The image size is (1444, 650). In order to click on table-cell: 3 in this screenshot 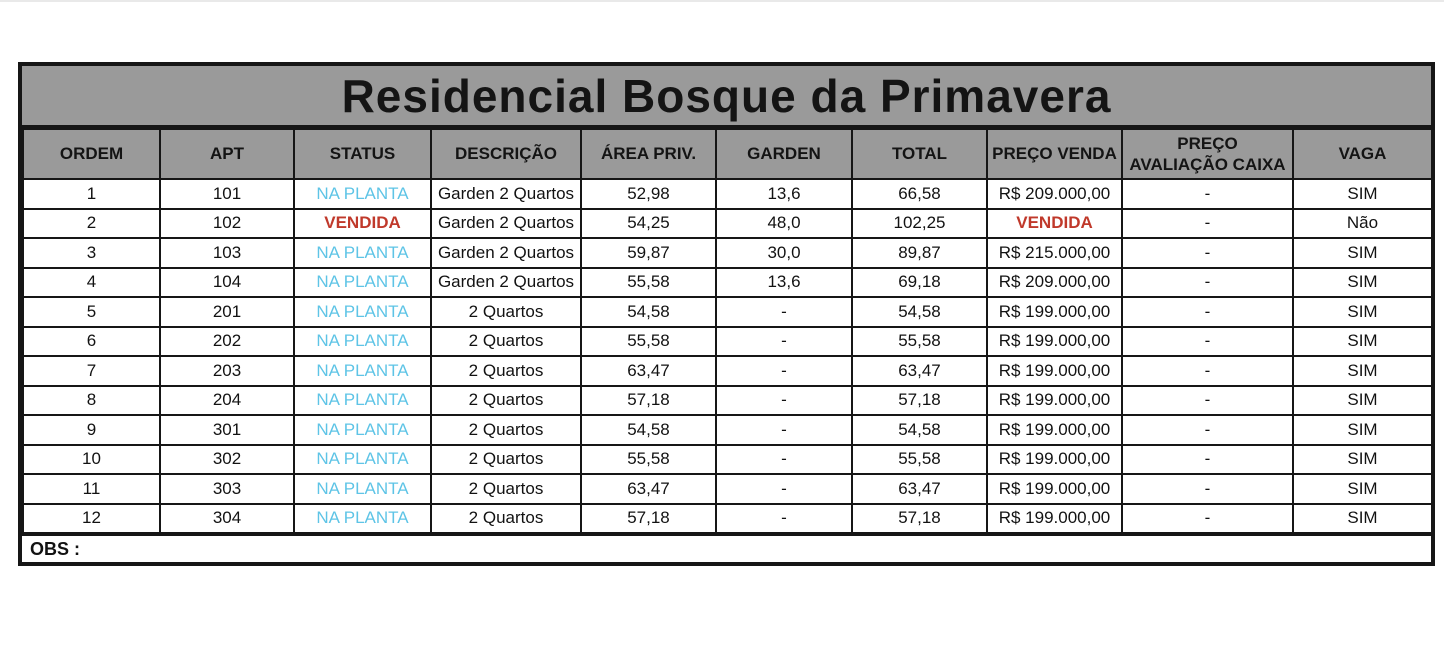, I will do `click(91, 253)`.